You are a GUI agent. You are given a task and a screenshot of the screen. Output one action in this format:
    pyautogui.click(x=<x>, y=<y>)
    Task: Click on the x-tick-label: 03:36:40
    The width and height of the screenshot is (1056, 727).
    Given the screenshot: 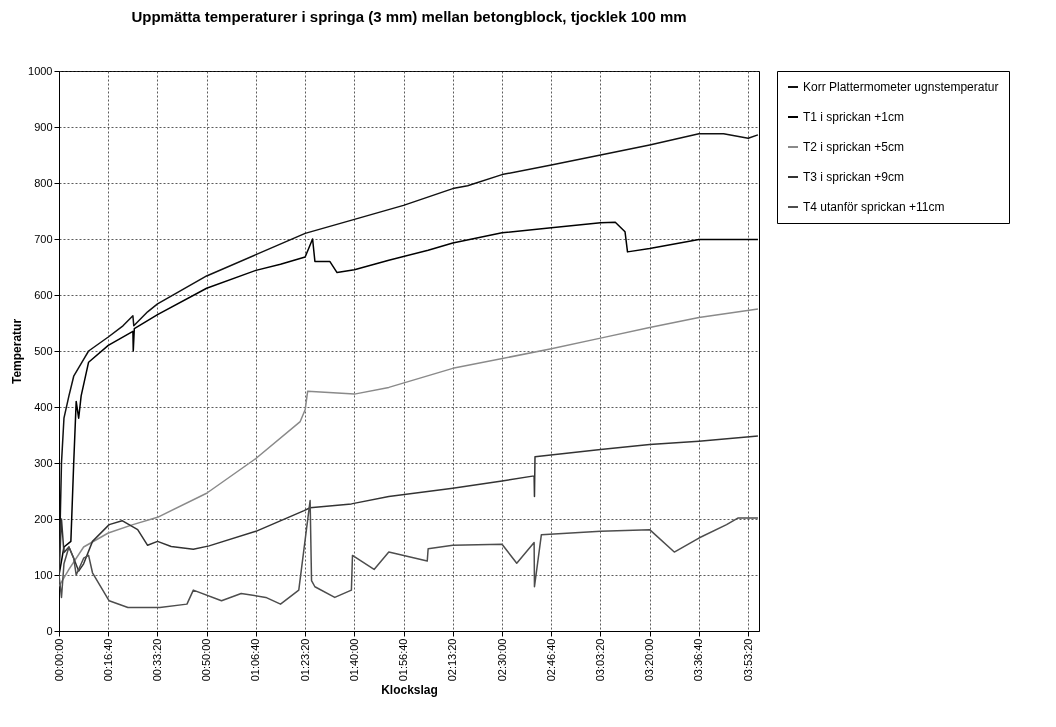 What is the action you would take?
    pyautogui.click(x=698, y=660)
    